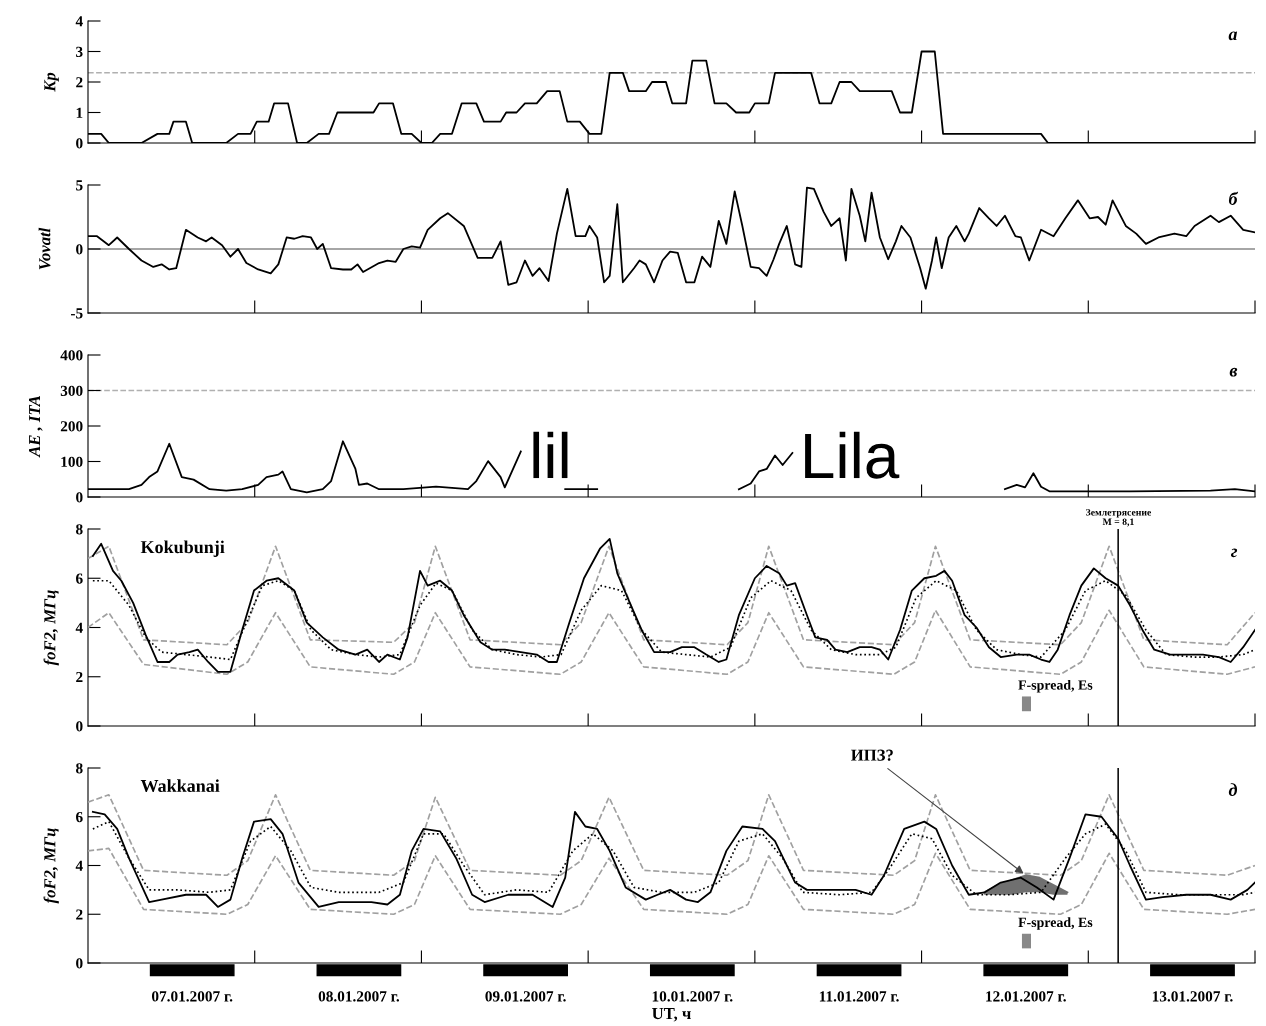 Image resolution: width=1266 pixels, height=1026 pixels. Describe the element at coordinates (72, 461) in the screenshot. I see `y-tick-label: 100` at that location.